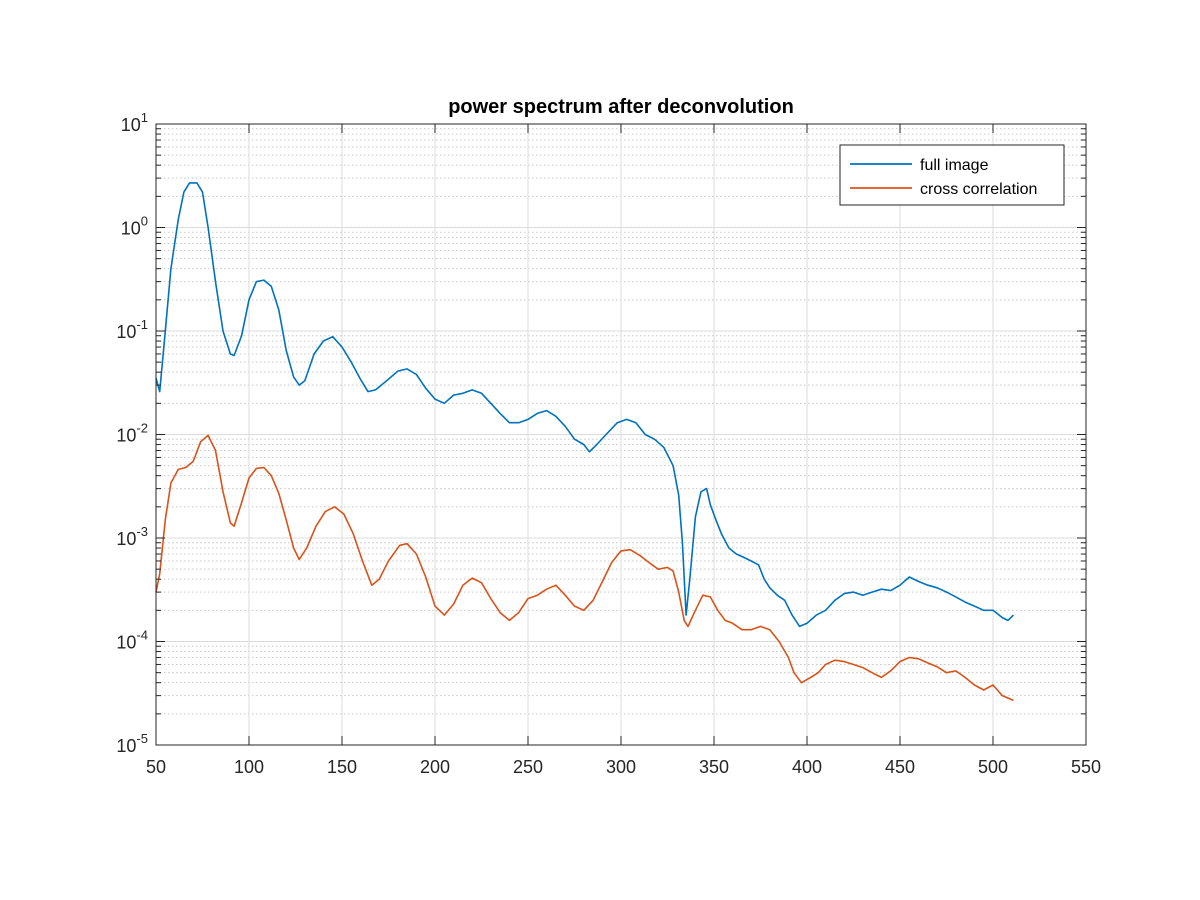 The image size is (1200, 900). Describe the element at coordinates (621, 107) in the screenshot. I see `chart-title: power spectrum after deconvolution` at that location.